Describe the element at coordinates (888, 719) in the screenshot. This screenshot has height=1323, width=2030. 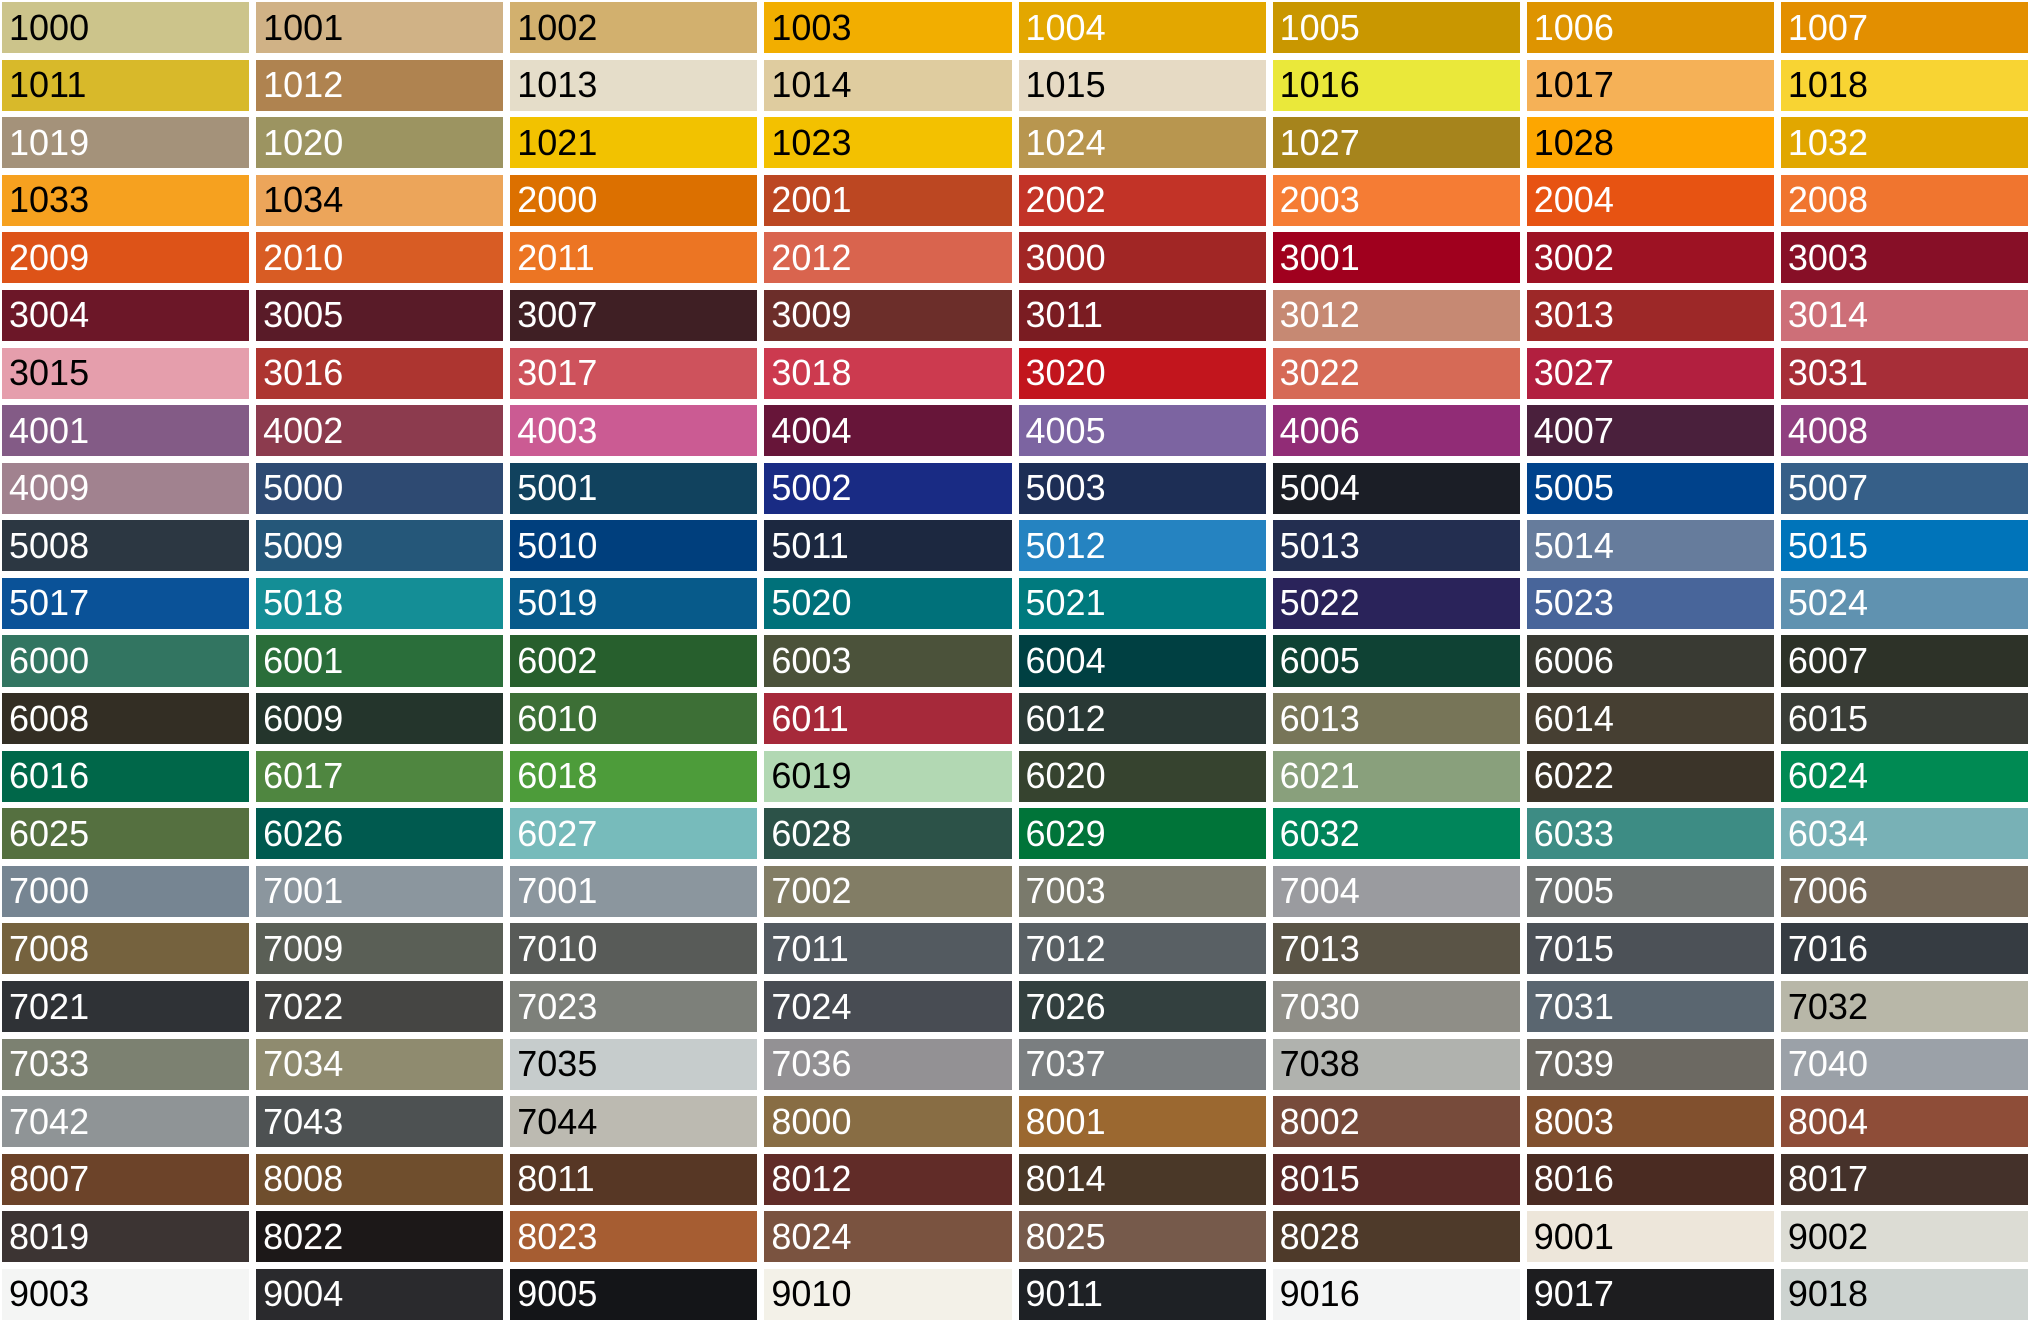
I see `color-swatch: 6011` at that location.